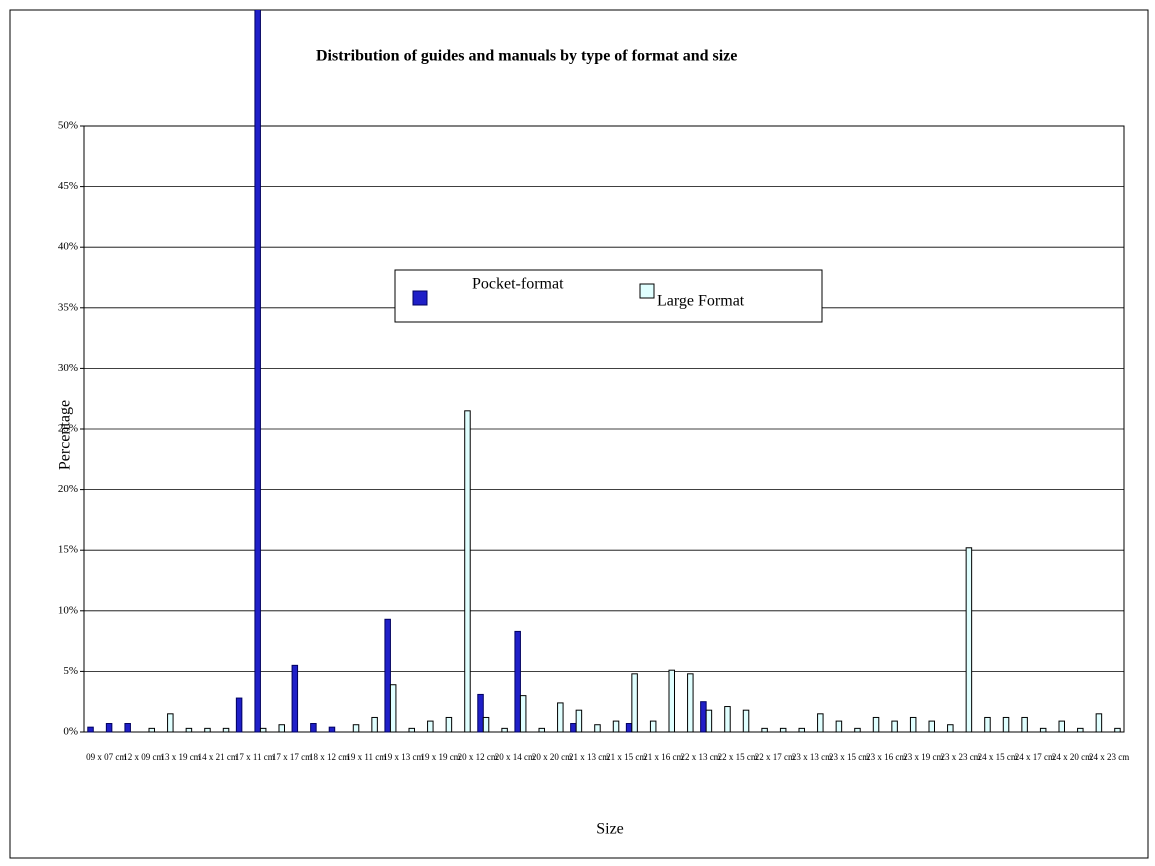 This screenshot has width=1155, height=866. I want to click on y-tick-label: 45%, so click(68, 186).